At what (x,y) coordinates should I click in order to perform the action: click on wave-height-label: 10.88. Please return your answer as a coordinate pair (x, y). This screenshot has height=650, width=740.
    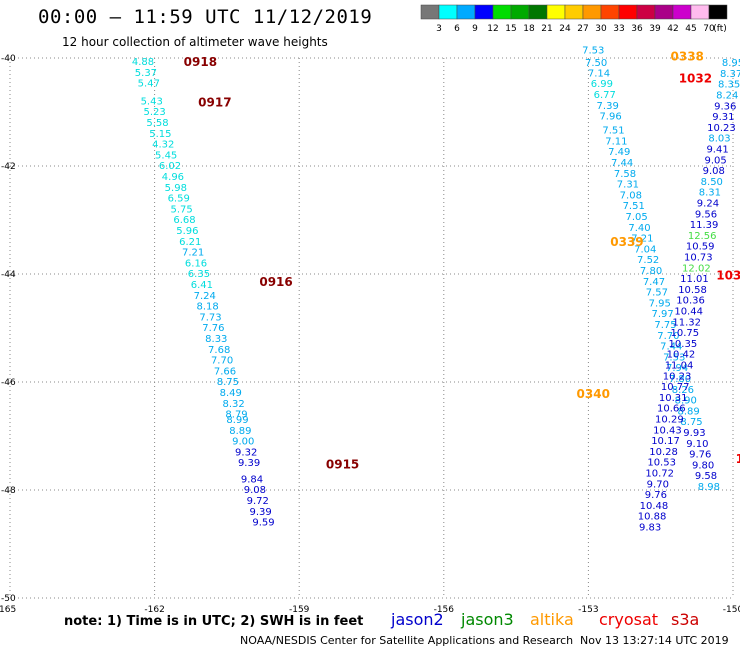
    Looking at the image, I should click on (652, 517).